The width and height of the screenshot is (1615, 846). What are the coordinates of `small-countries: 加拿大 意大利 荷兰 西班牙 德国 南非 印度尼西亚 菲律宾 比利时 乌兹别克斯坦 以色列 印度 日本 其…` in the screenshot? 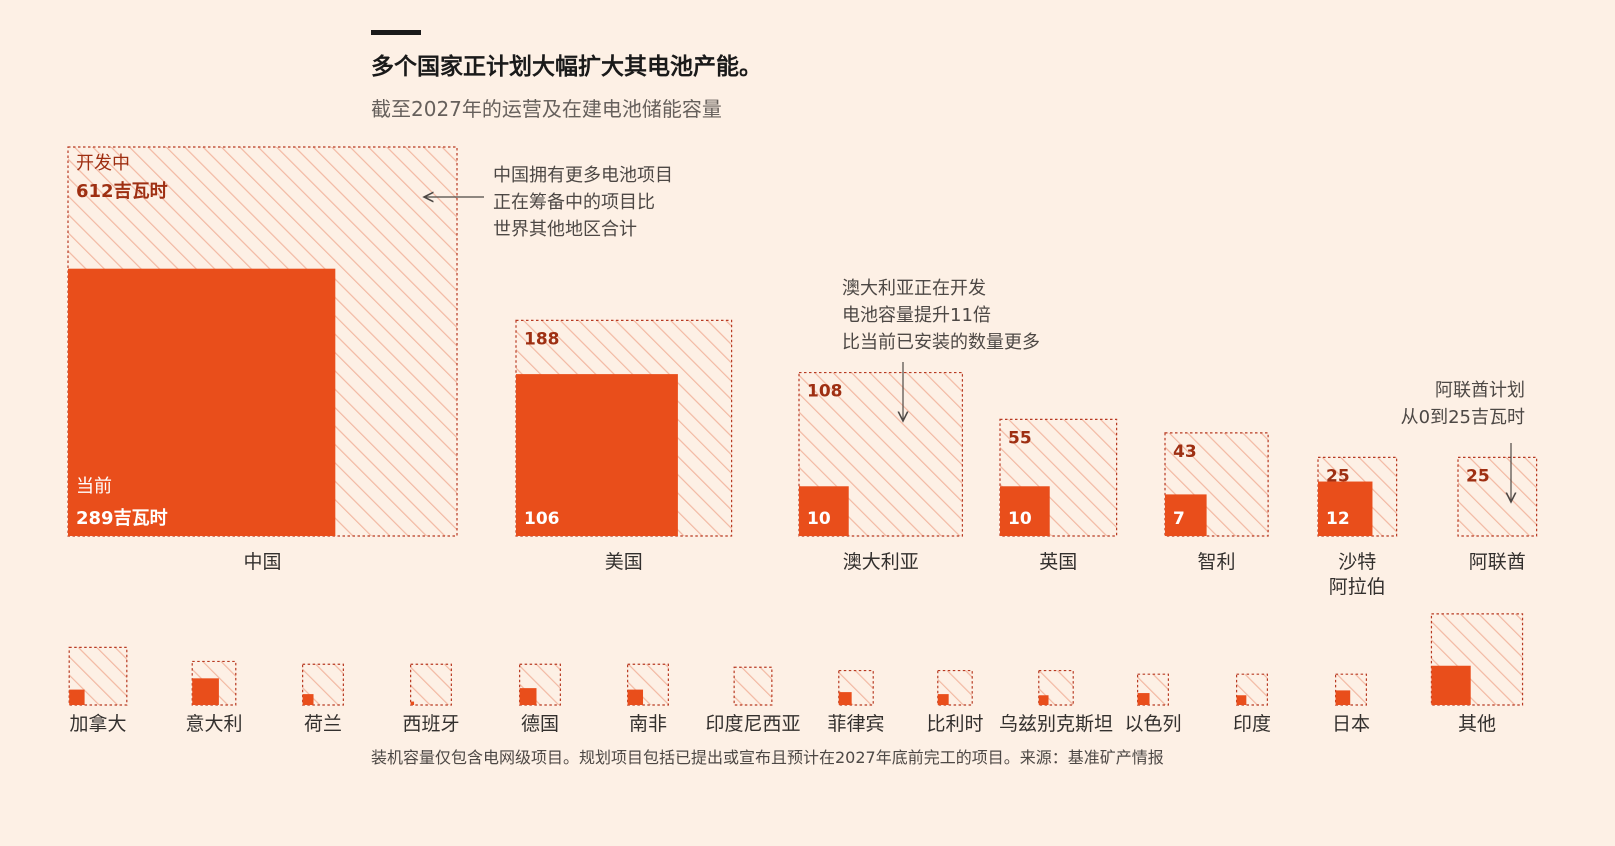 It's located at (796, 674).